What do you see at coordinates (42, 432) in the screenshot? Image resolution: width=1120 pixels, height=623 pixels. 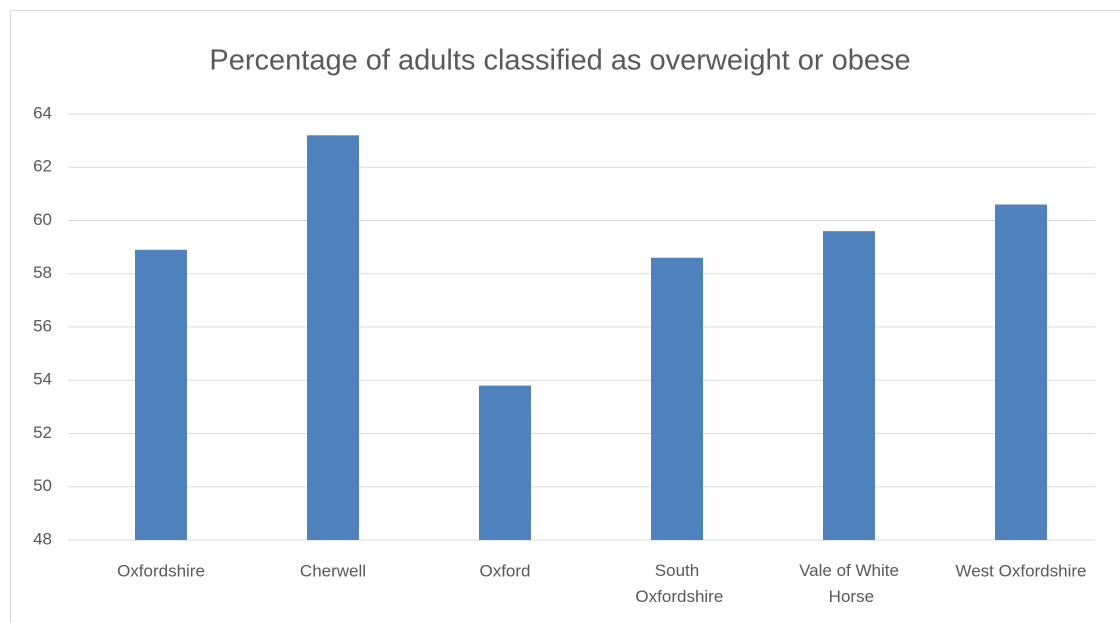 I see `y-tick-label: 52` at bounding box center [42, 432].